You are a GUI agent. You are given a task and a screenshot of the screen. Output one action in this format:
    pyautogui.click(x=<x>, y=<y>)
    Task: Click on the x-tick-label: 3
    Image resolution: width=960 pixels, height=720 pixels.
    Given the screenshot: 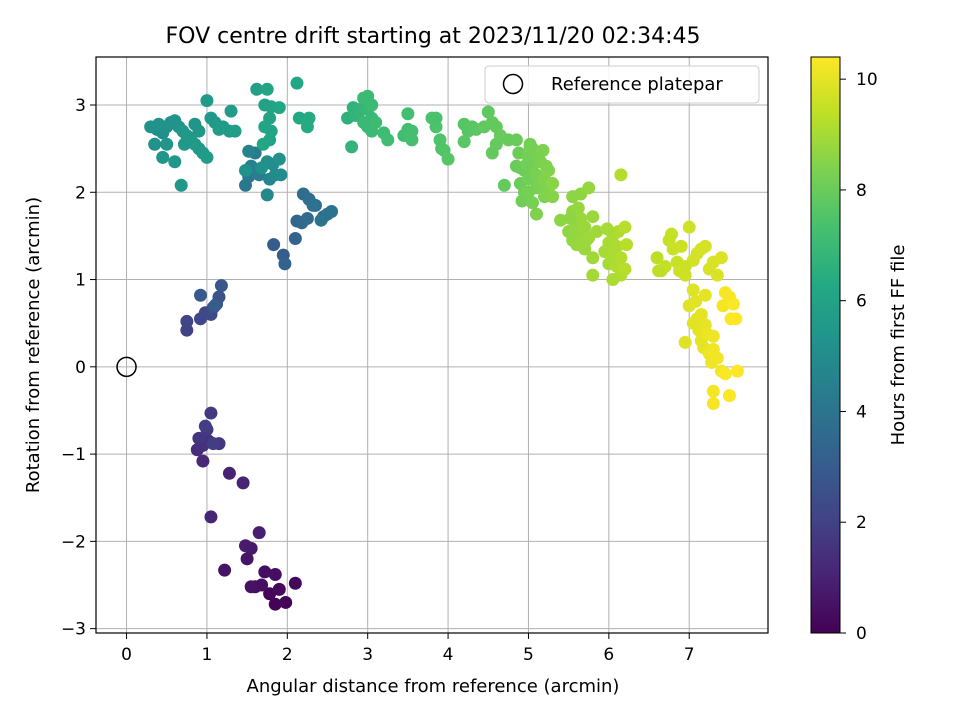 What is the action you would take?
    pyautogui.click(x=367, y=655)
    